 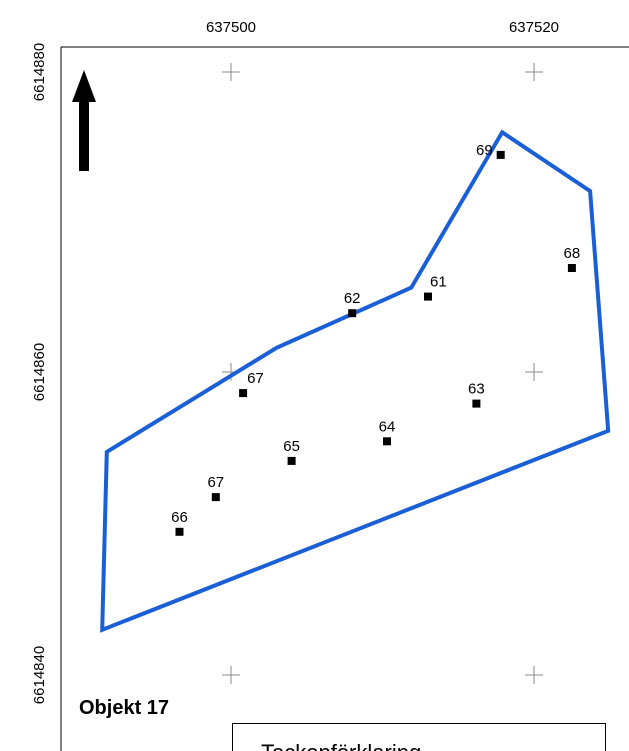 I want to click on north-arrow-icon, so click(x=84, y=120).